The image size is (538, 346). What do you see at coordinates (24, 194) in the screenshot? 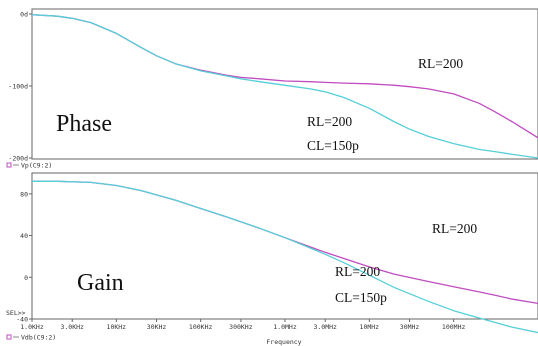
I see `gain-y-tick-label: 80` at bounding box center [24, 194].